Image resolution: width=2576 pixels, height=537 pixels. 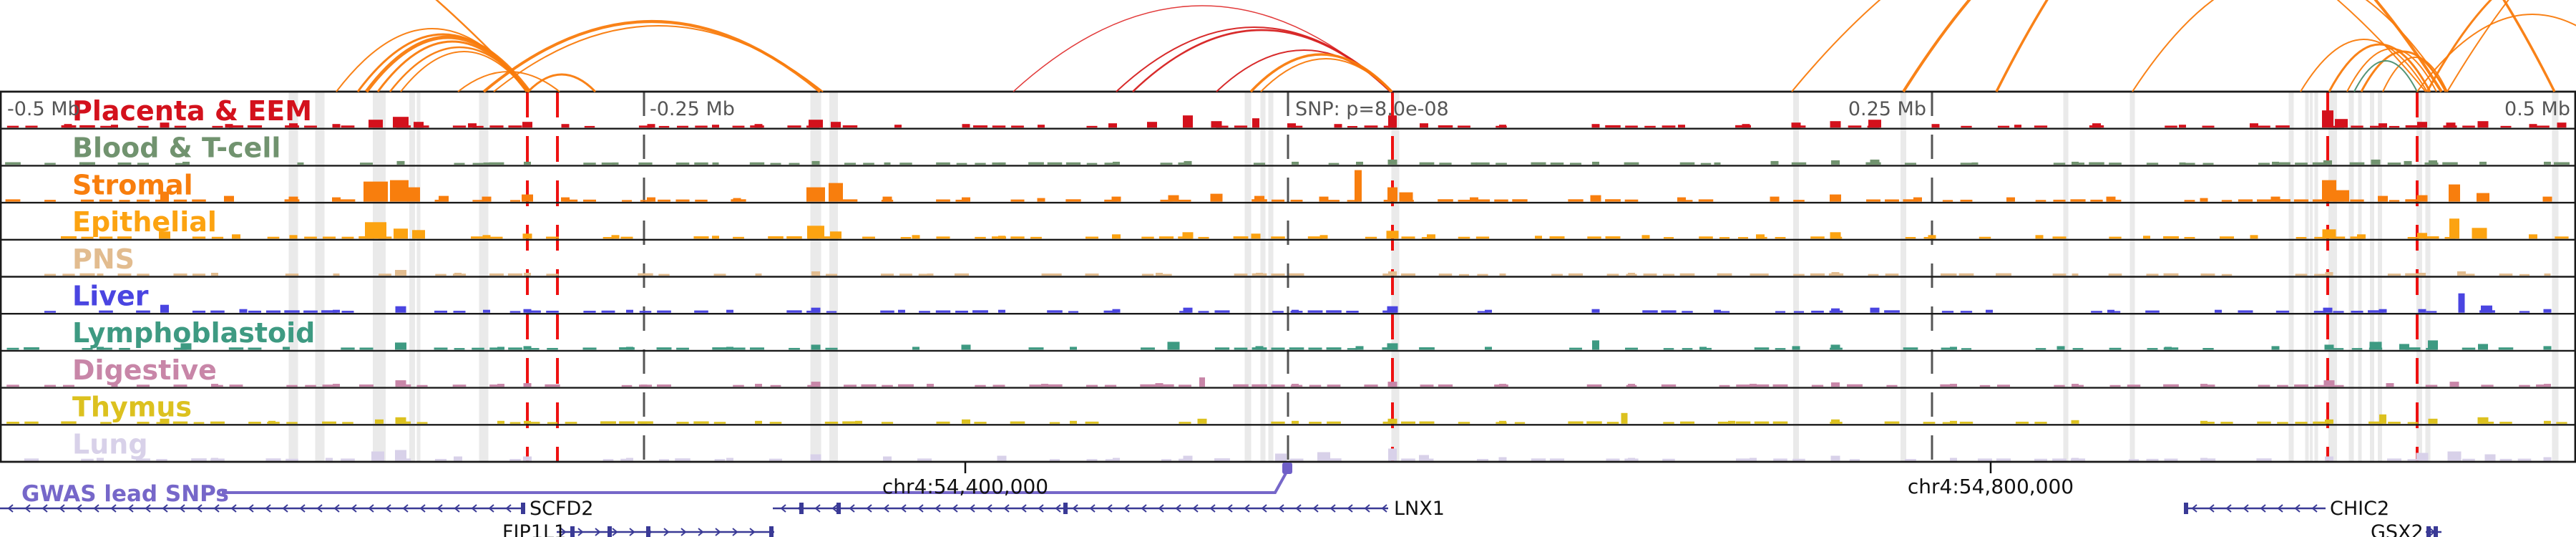 I want to click on track-label-placenta-eem: Placenta & EEM, so click(x=192, y=111).